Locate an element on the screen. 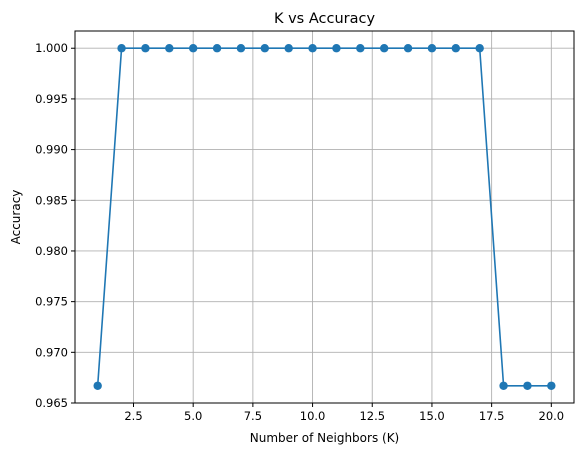  y-tick-label: 0.965 is located at coordinates (51, 403).